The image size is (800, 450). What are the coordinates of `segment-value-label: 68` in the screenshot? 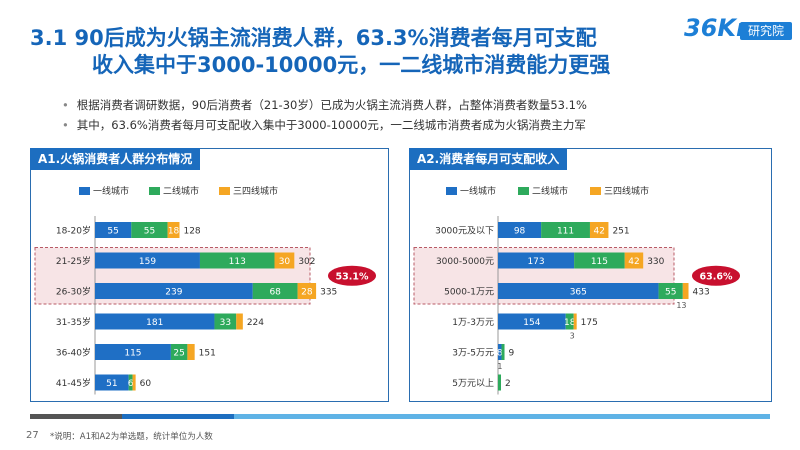 It's located at (275, 293).